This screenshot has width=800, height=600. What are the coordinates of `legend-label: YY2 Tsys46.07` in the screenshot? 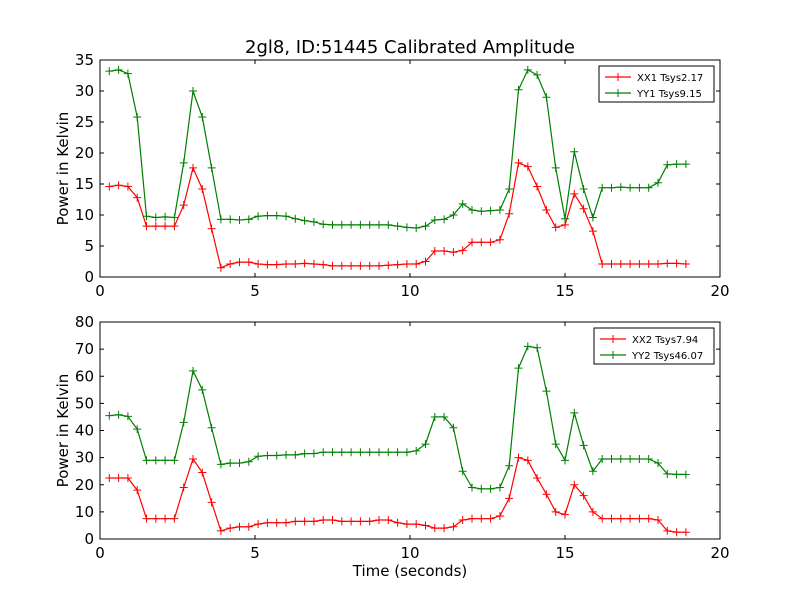 It's located at (667, 356).